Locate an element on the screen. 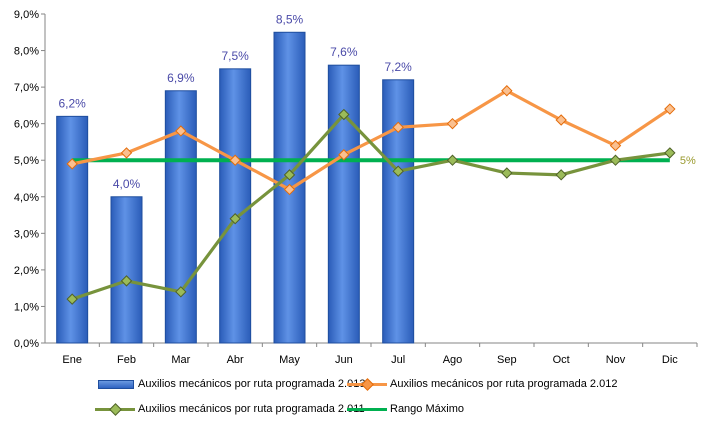  bar-data-label: 6,2% is located at coordinates (72, 103).